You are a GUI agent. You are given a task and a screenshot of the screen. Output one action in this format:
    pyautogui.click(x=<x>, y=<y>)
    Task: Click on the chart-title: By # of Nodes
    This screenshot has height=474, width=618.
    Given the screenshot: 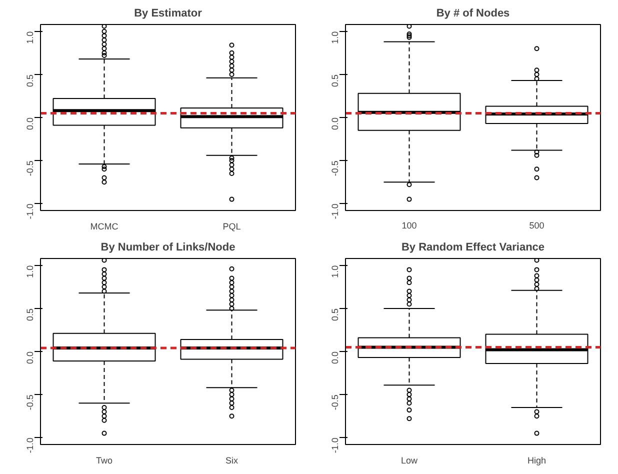 What is the action you would take?
    pyautogui.click(x=473, y=14)
    